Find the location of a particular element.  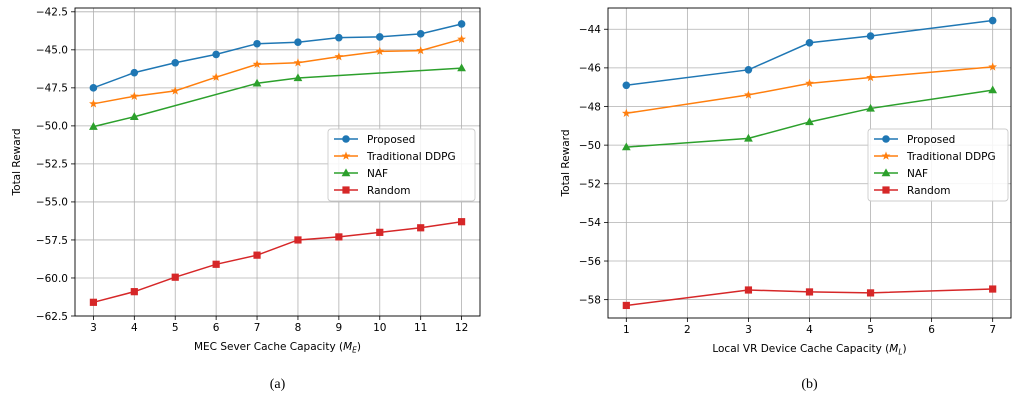

y-tick-label: −50.0 is located at coordinates (52, 127).